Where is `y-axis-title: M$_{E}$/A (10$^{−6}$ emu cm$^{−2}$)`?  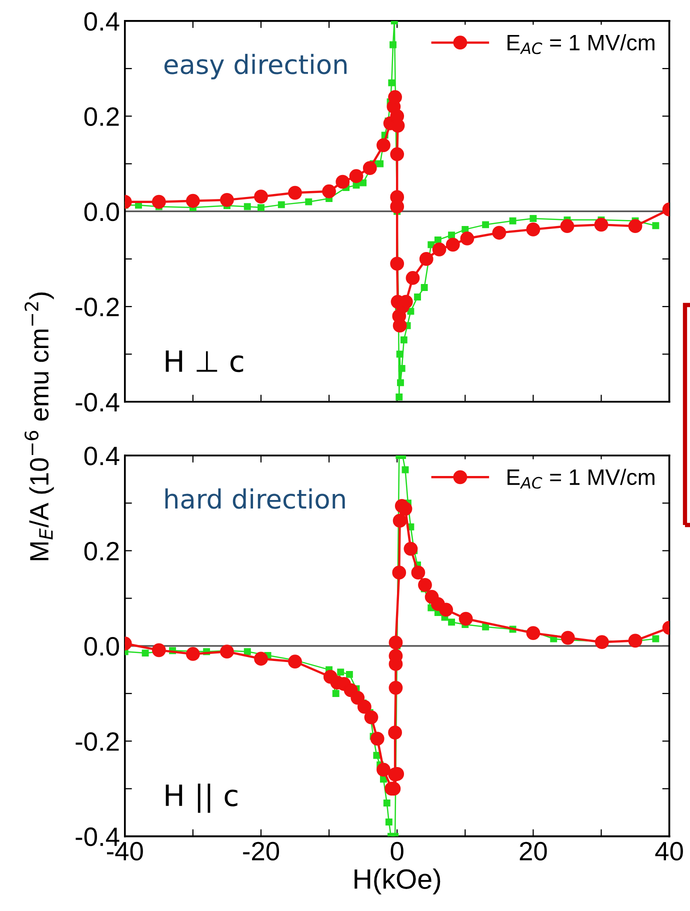 y-axis-title: M$_{E}$/A (10$^{−6}$ emu cm$^{−2}$) is located at coordinates (39, 426).